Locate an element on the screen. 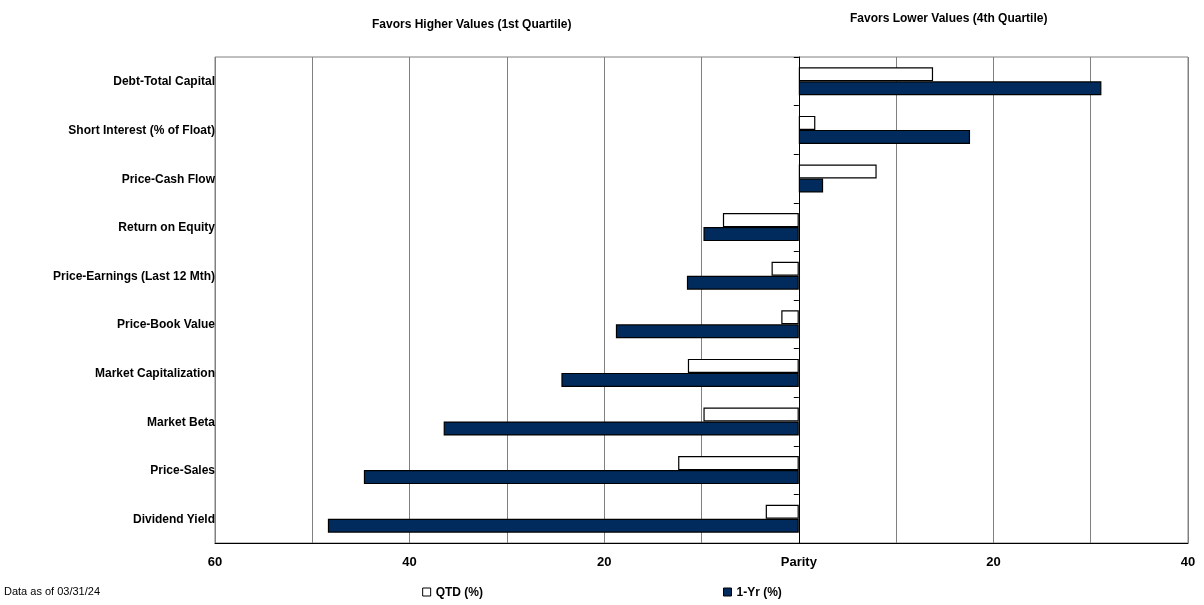 The height and width of the screenshot is (605, 1204). text: Favors Higher Values (1st Quartile) is located at coordinates (472, 24).